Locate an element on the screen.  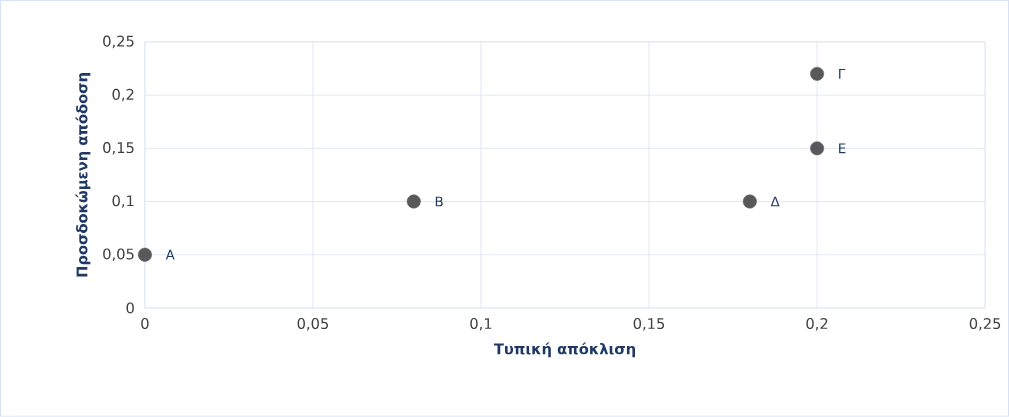
y-tick-label: 0,1 is located at coordinates (123, 201).